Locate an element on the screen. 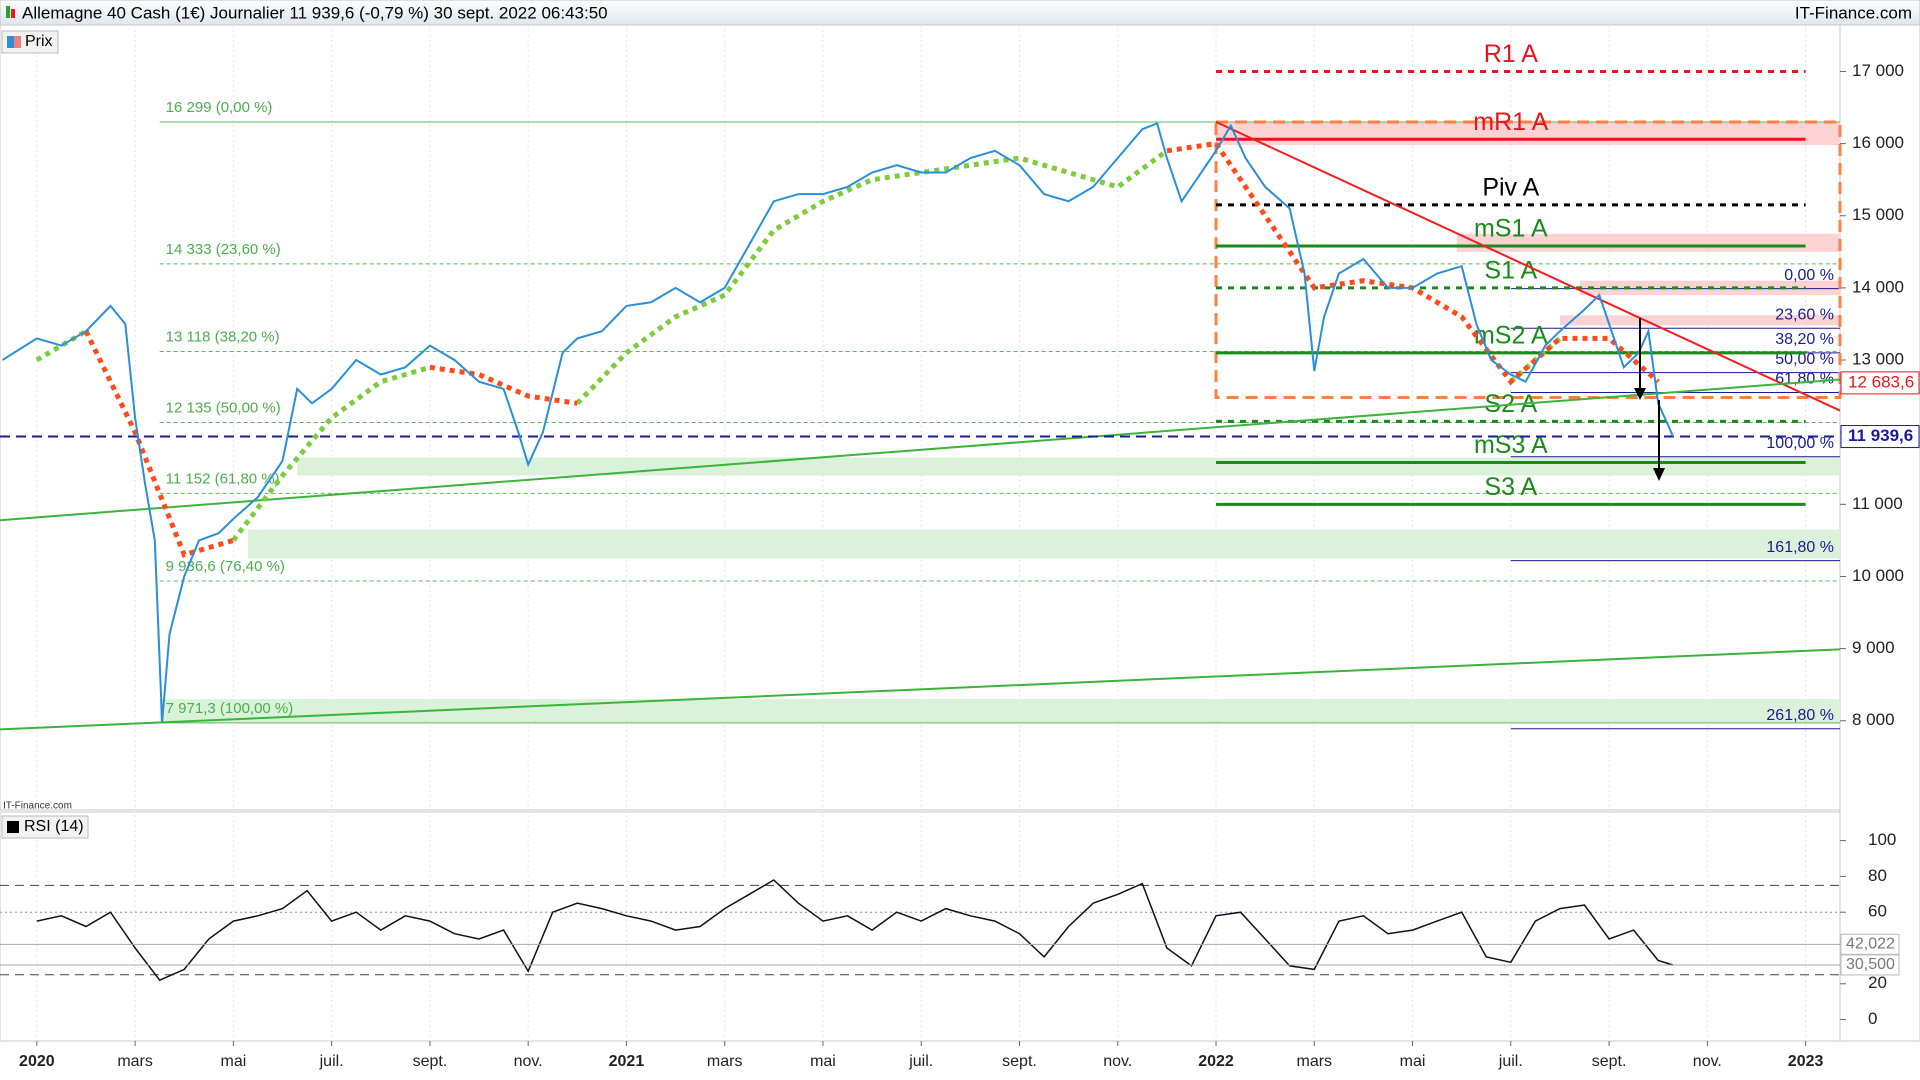 This screenshot has height=1080, width=1920. x-tick-label: 2020 is located at coordinates (37, 1061).